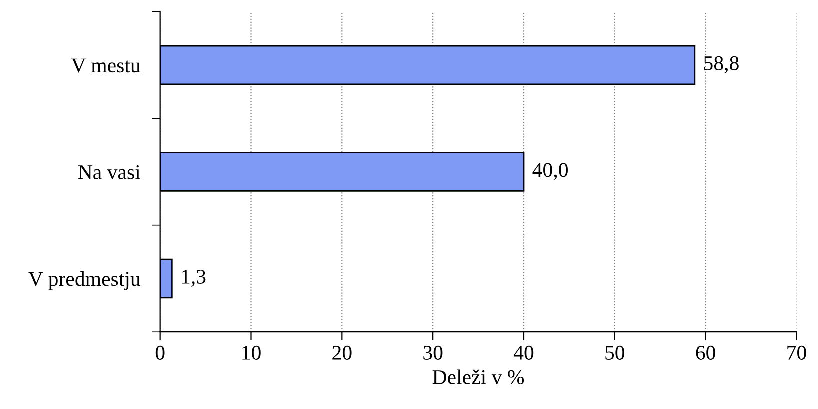  What do you see at coordinates (524, 353) in the screenshot?
I see `x-tick-label: 40` at bounding box center [524, 353].